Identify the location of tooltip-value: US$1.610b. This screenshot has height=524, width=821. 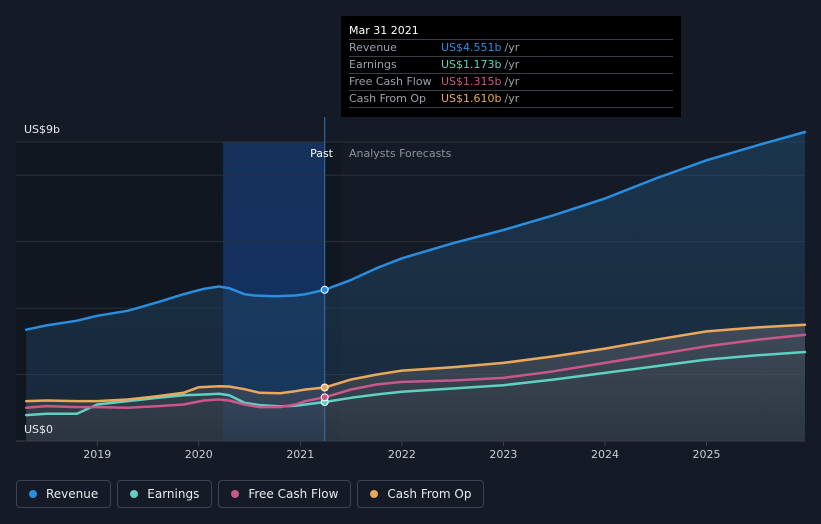
(471, 98).